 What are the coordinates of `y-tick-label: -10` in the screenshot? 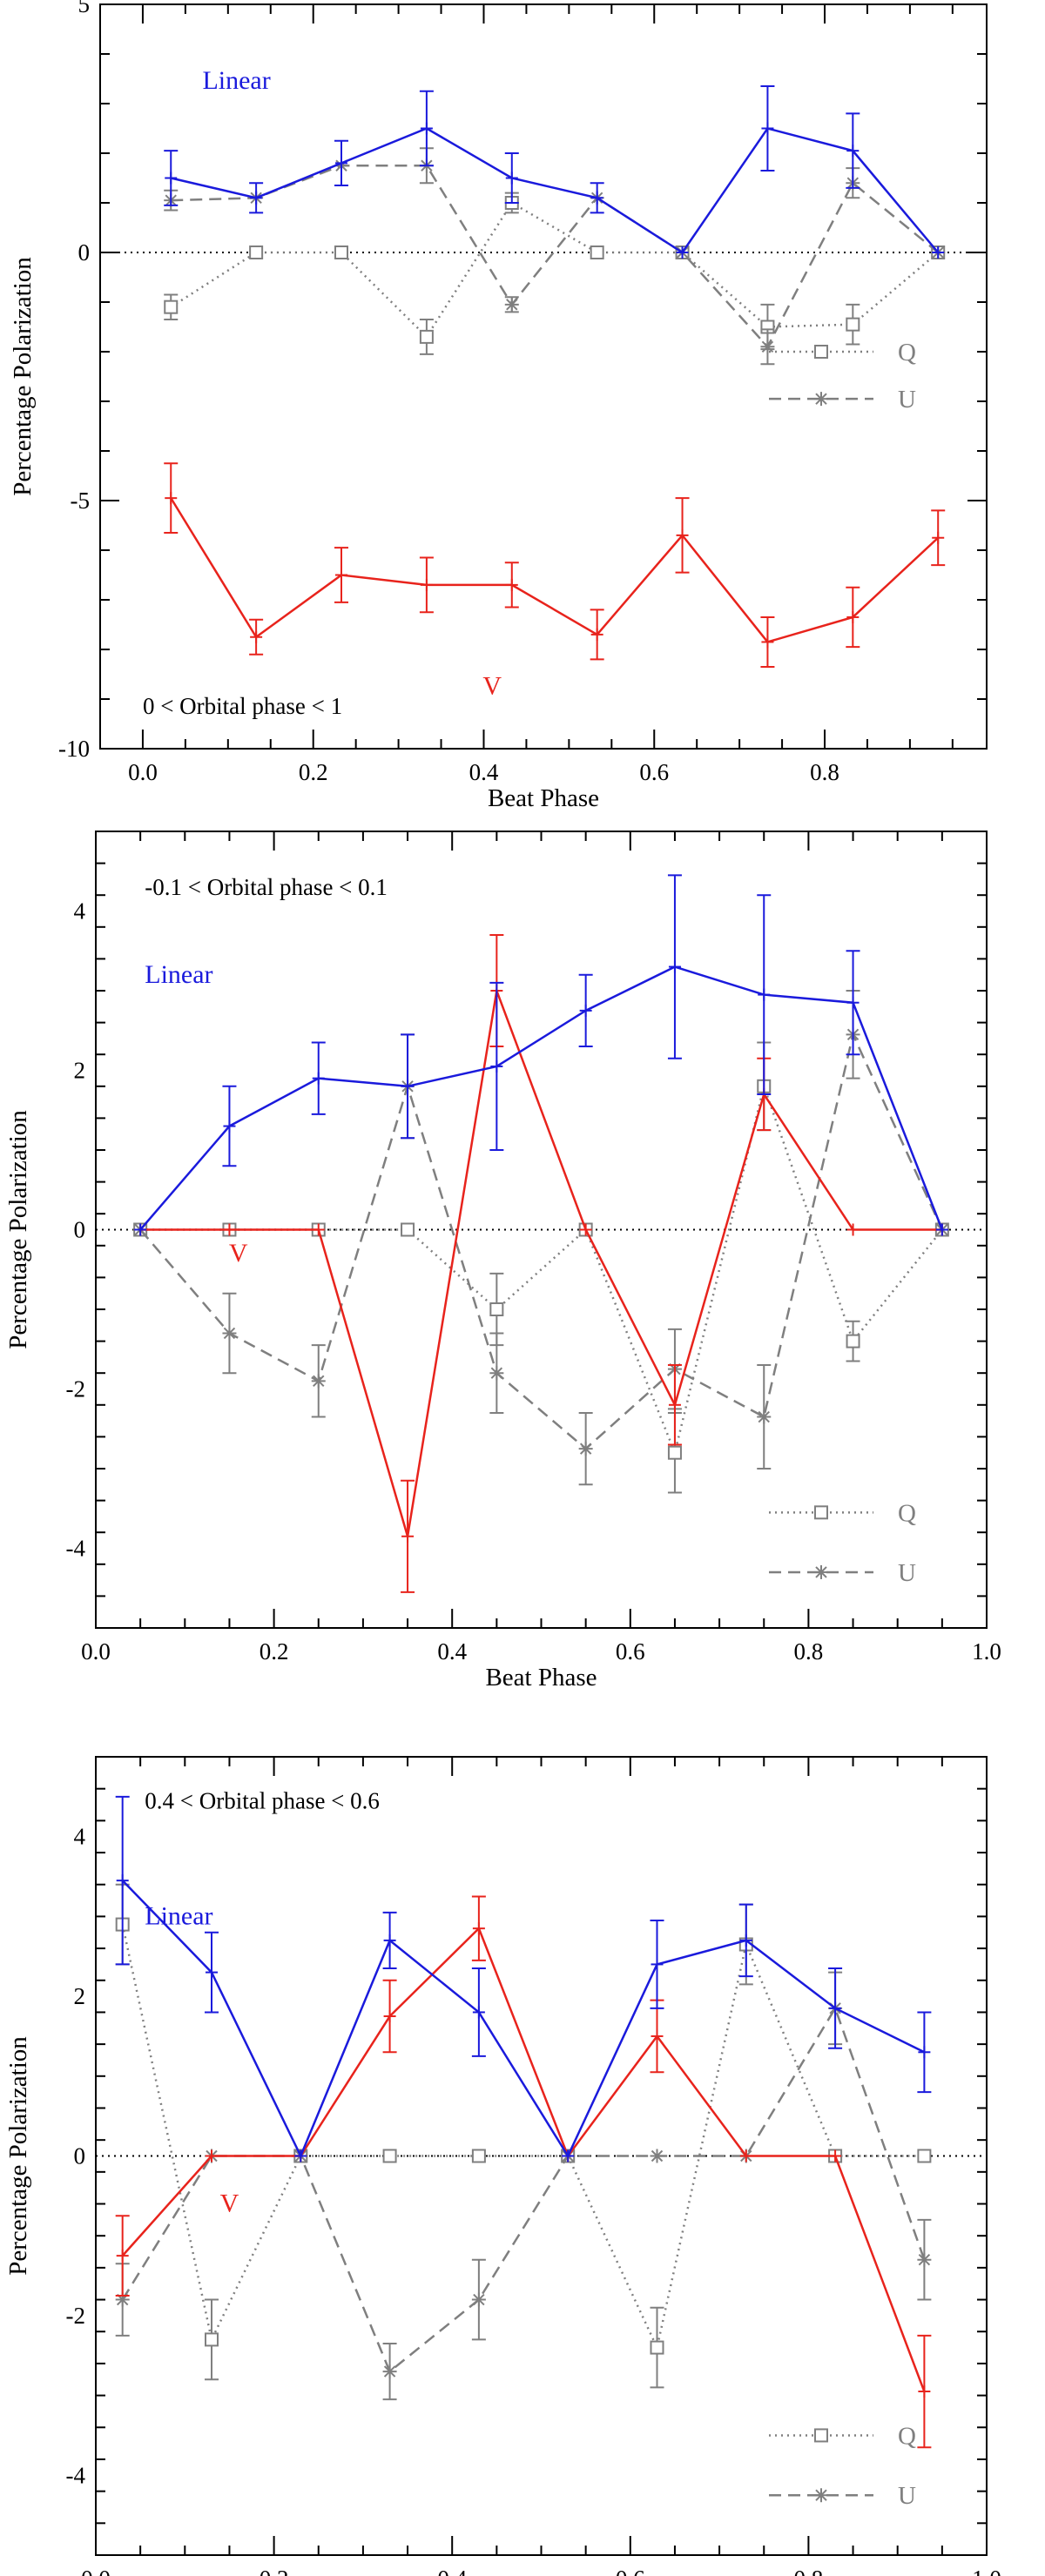 It's located at (74, 749).